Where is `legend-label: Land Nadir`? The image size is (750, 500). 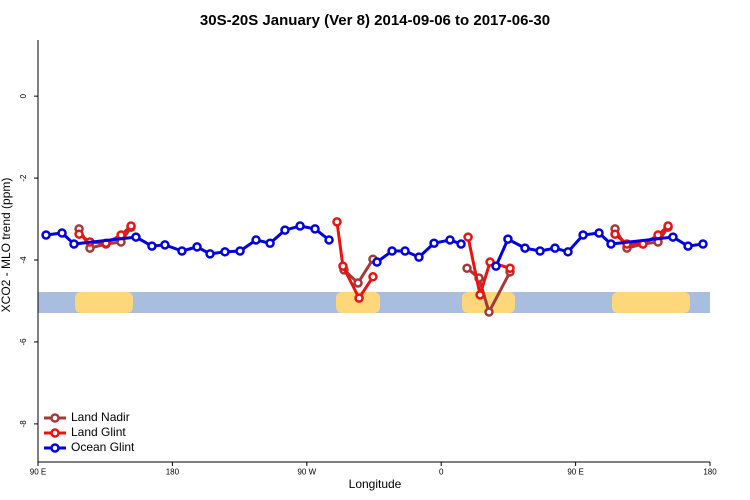 legend-label: Land Nadir is located at coordinates (100, 417).